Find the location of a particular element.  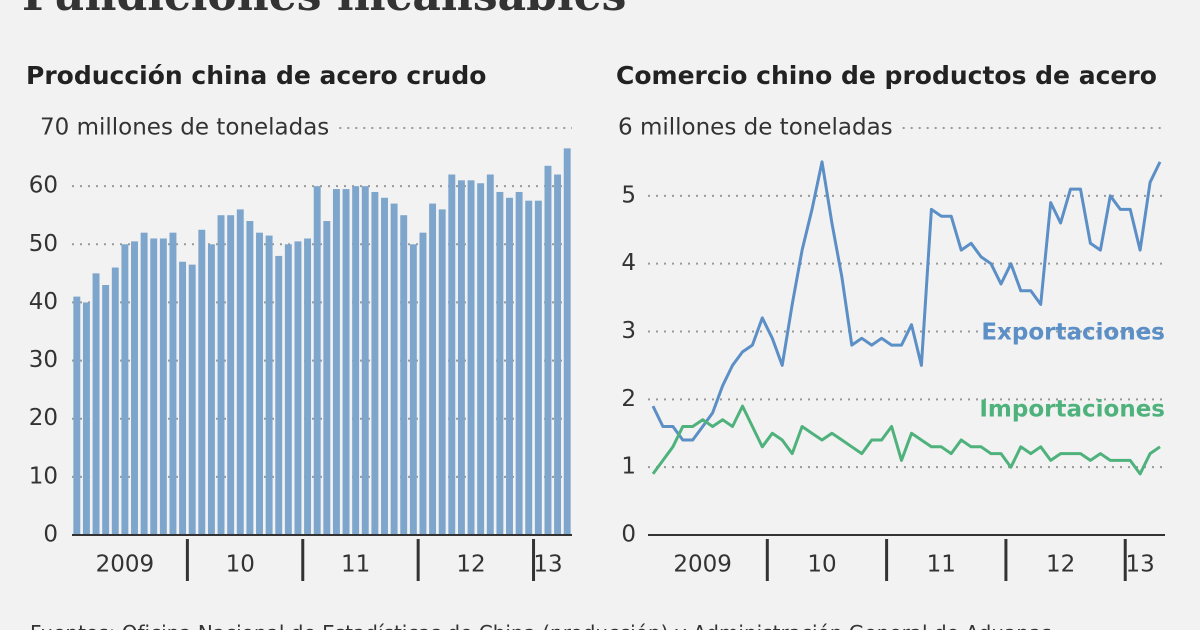

series-label: Importaciones is located at coordinates (1072, 410).